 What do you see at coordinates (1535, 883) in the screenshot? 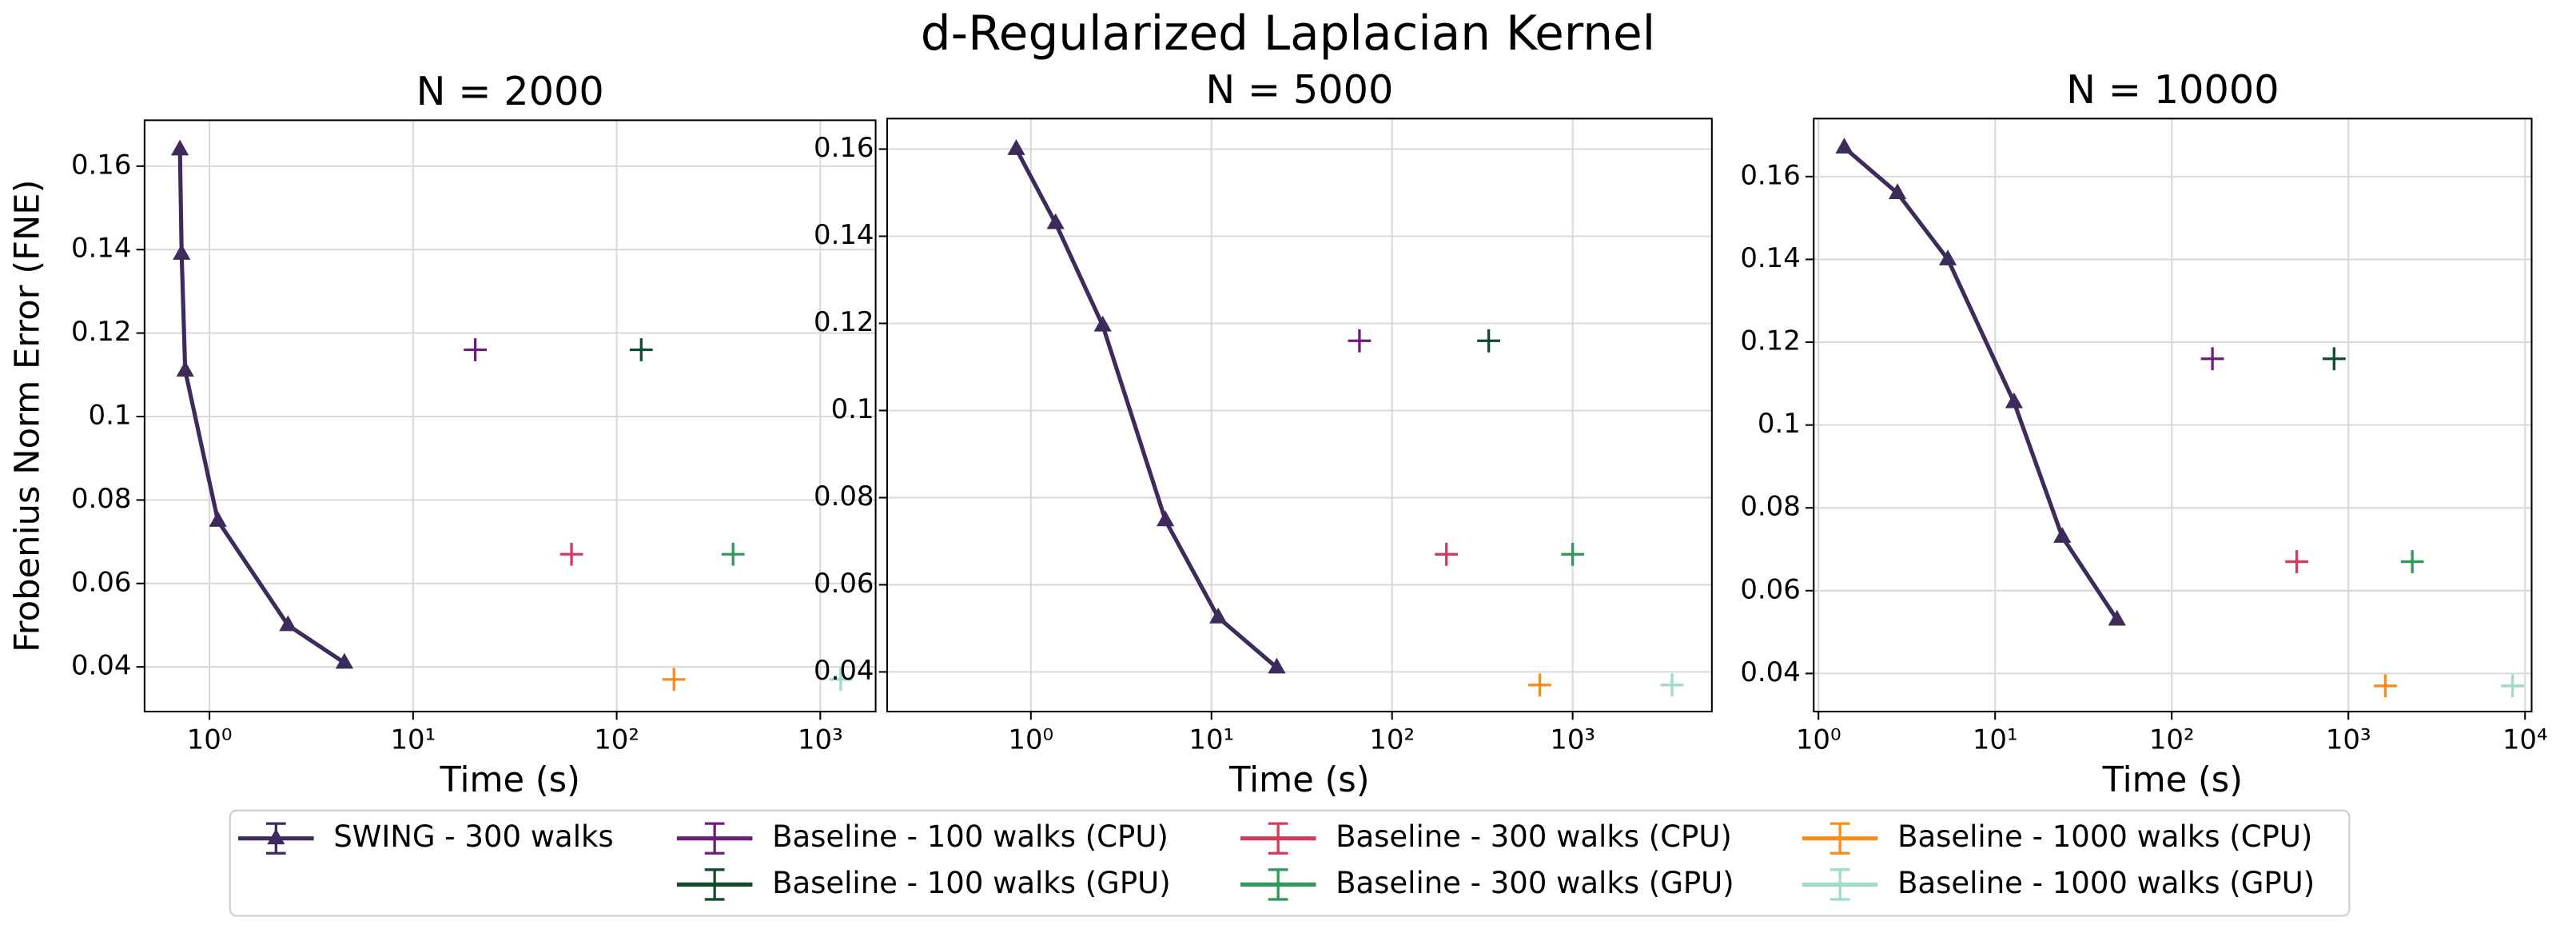
I see `legend-label: Baseline - 300 walks (GPU)` at bounding box center [1535, 883].